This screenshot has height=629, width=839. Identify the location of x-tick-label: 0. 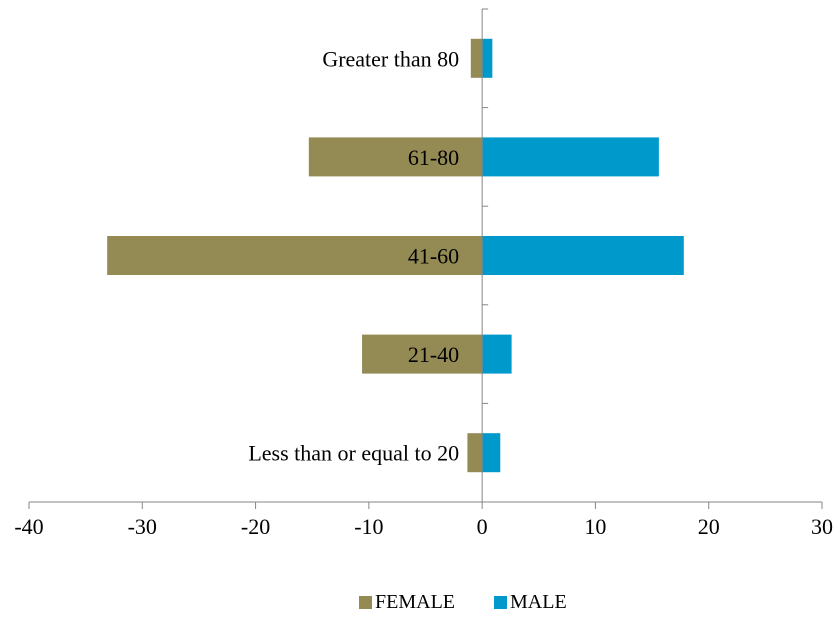
(482, 526).